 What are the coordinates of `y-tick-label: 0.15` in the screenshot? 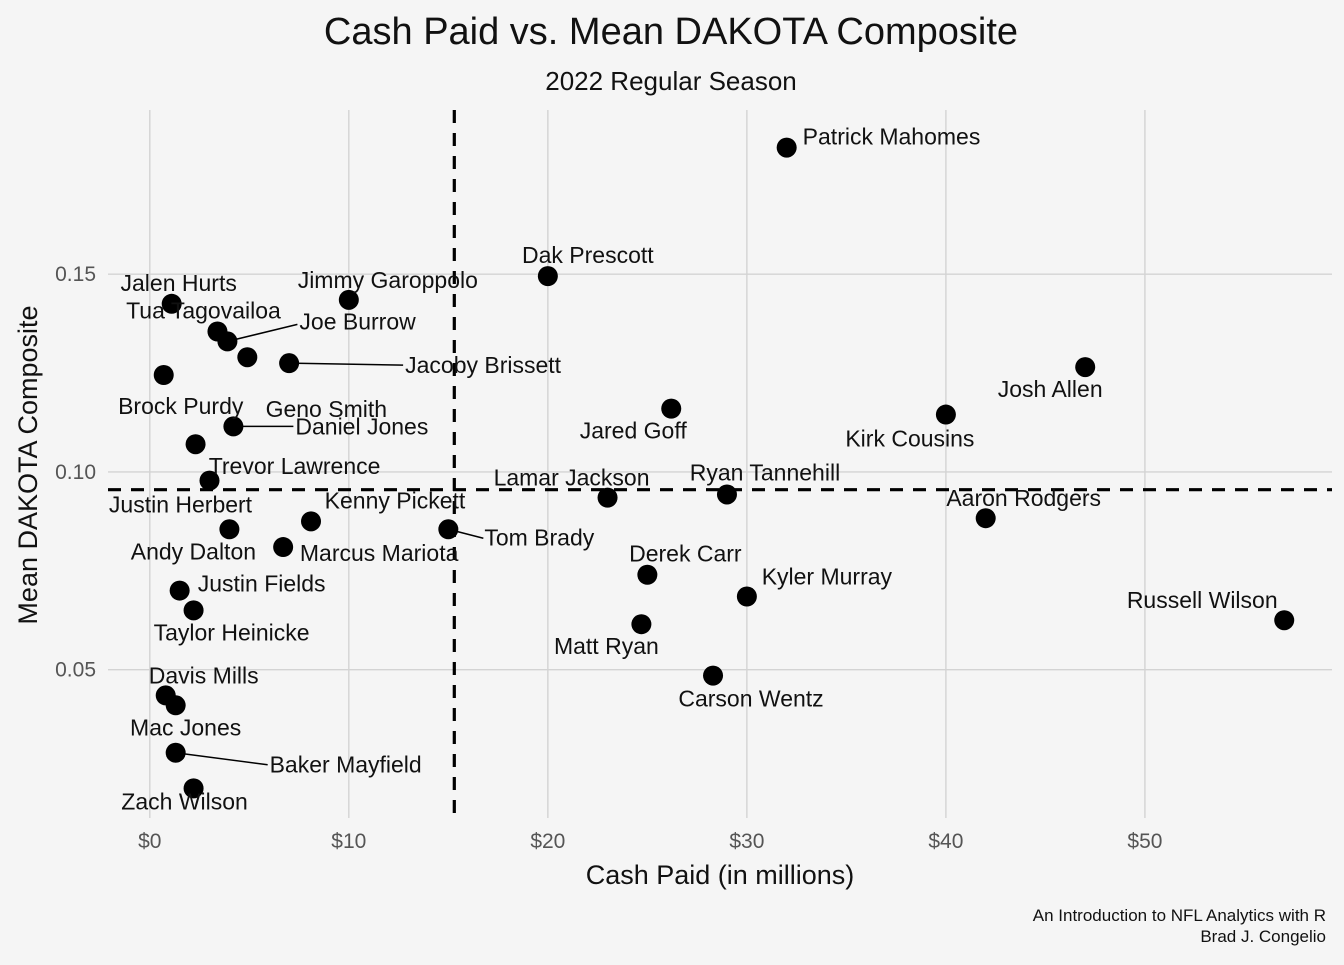 It's located at (75, 274).